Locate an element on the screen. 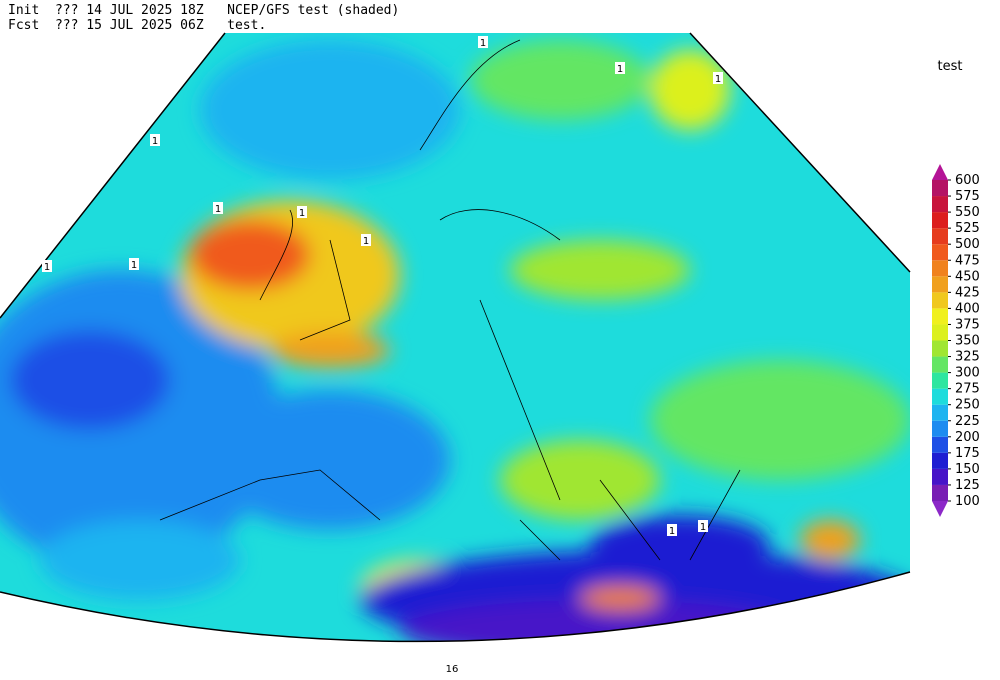 The height and width of the screenshot is (680, 1000). colorbar-tick-label: 425 is located at coordinates (967, 292).